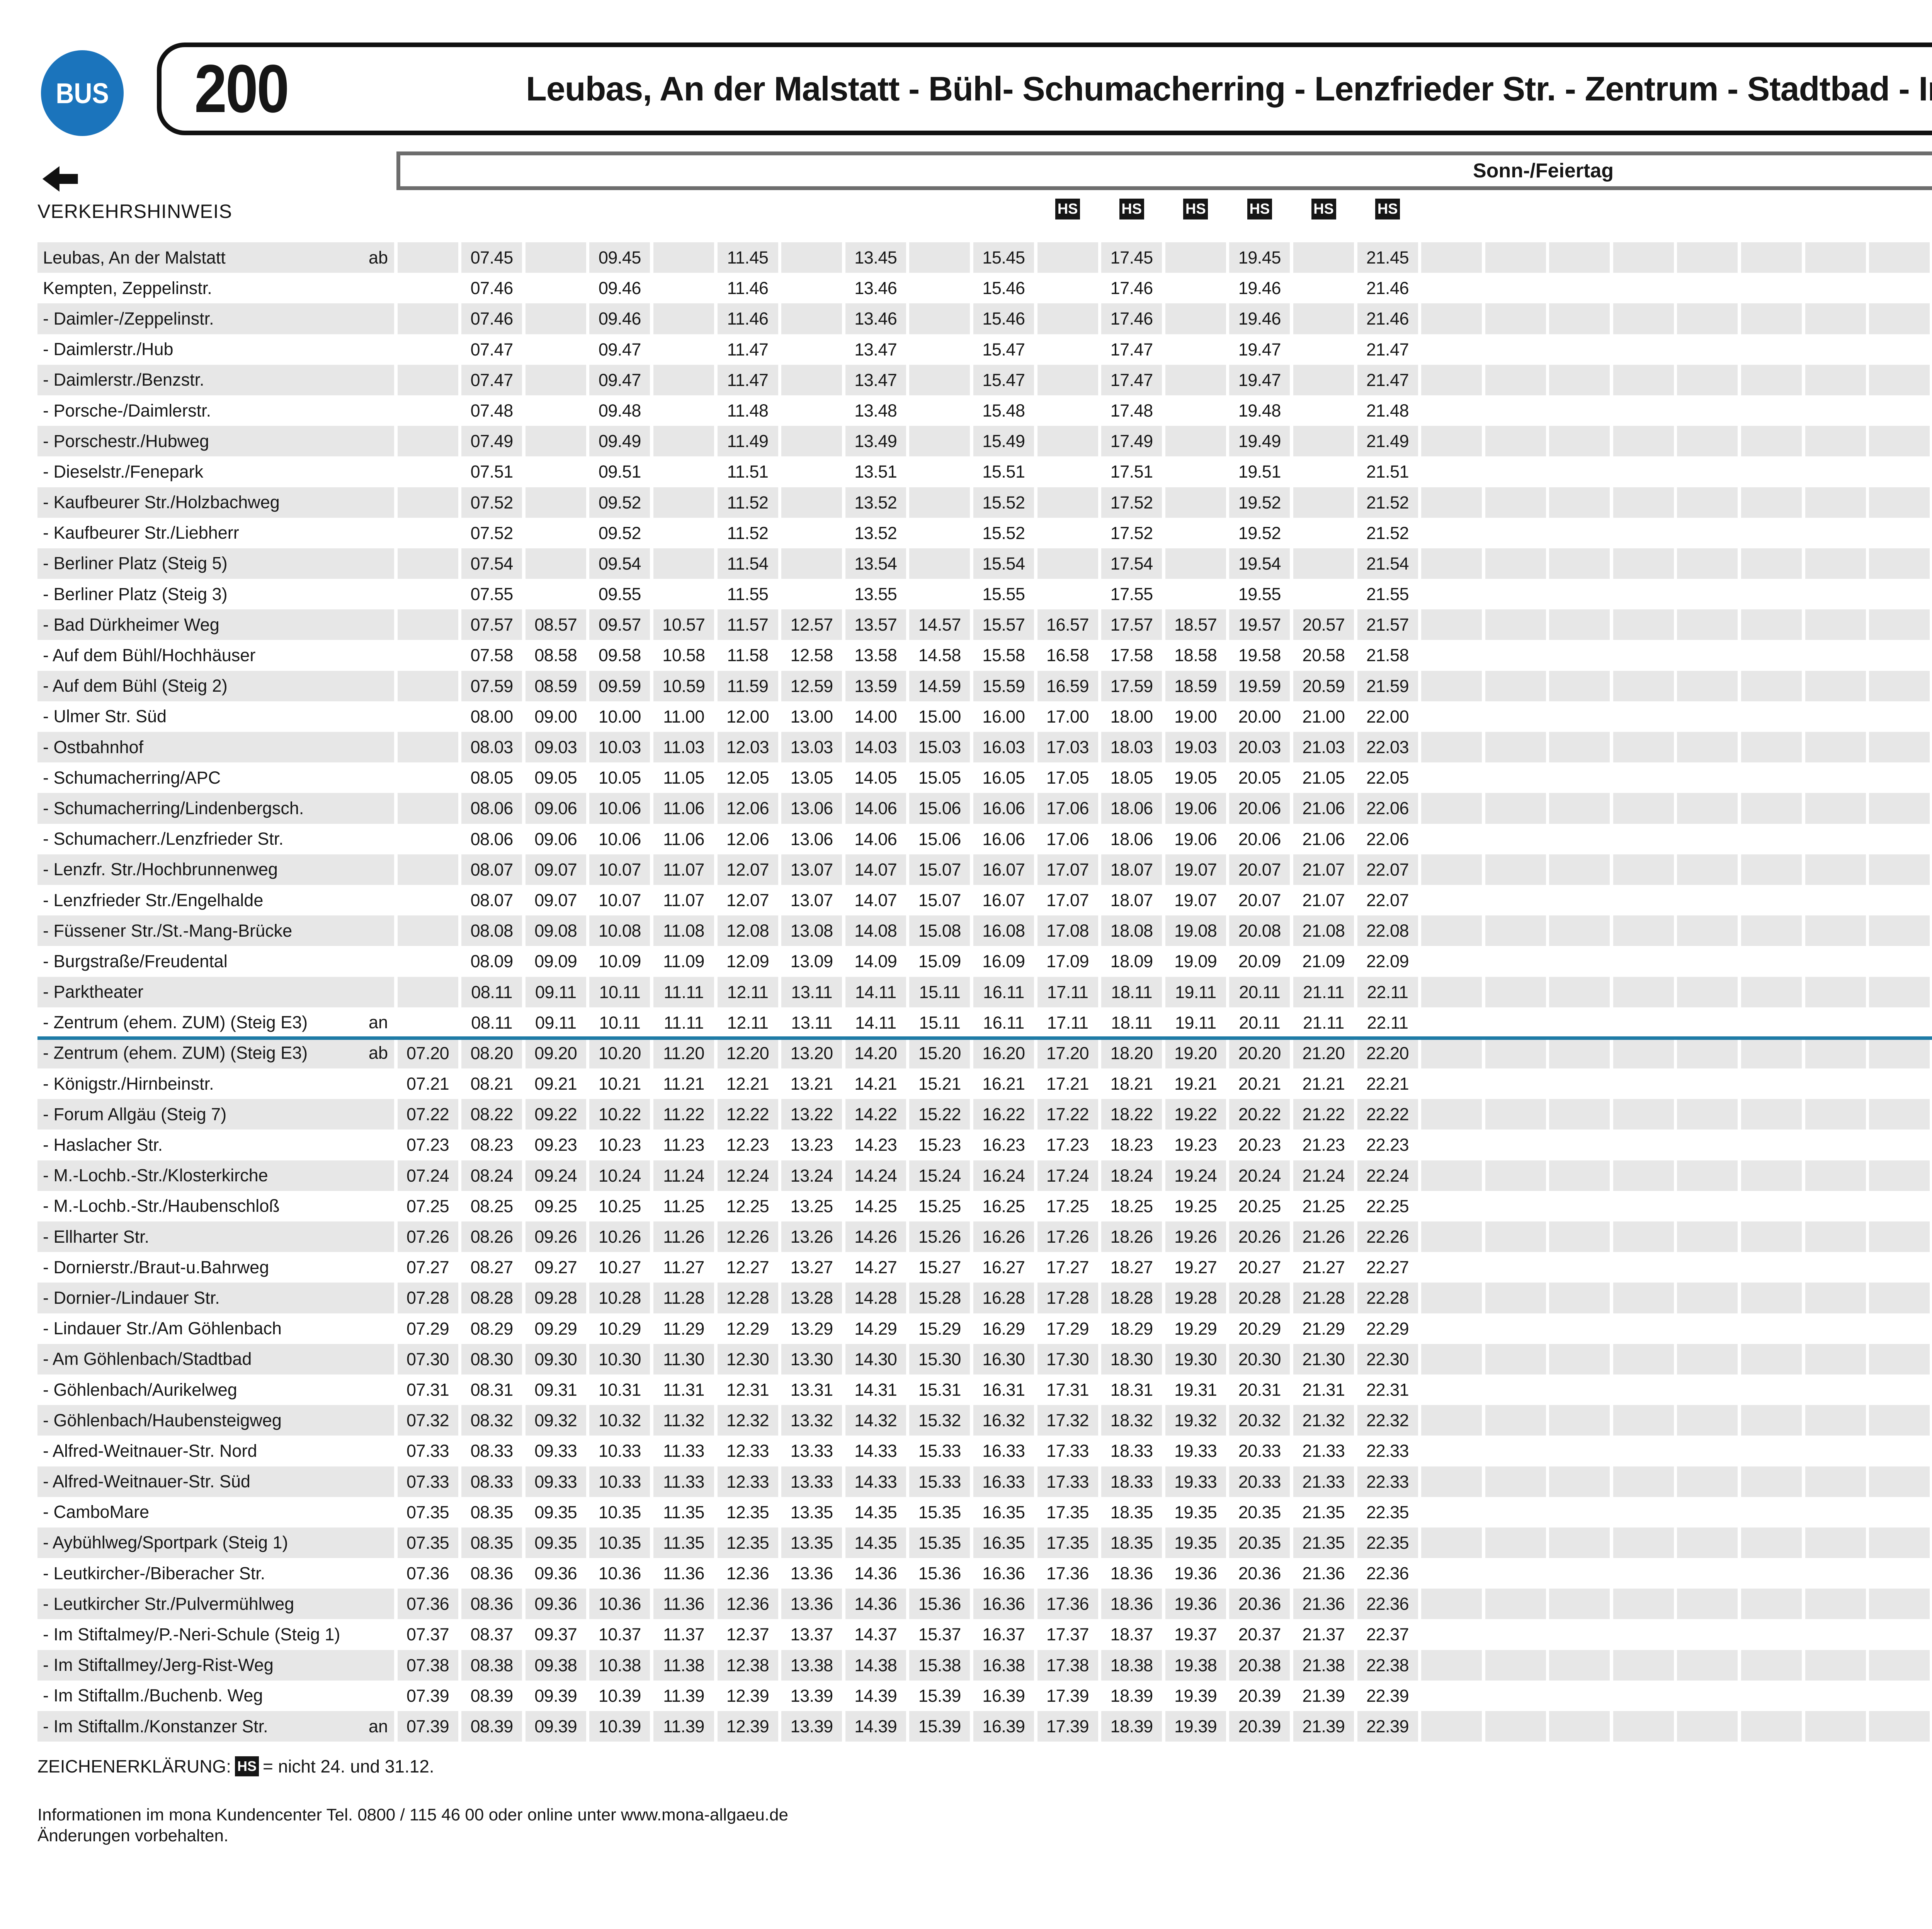 The width and height of the screenshot is (1932, 1929). What do you see at coordinates (1067, 808) in the screenshot?
I see `time-cell: 17.06` at bounding box center [1067, 808].